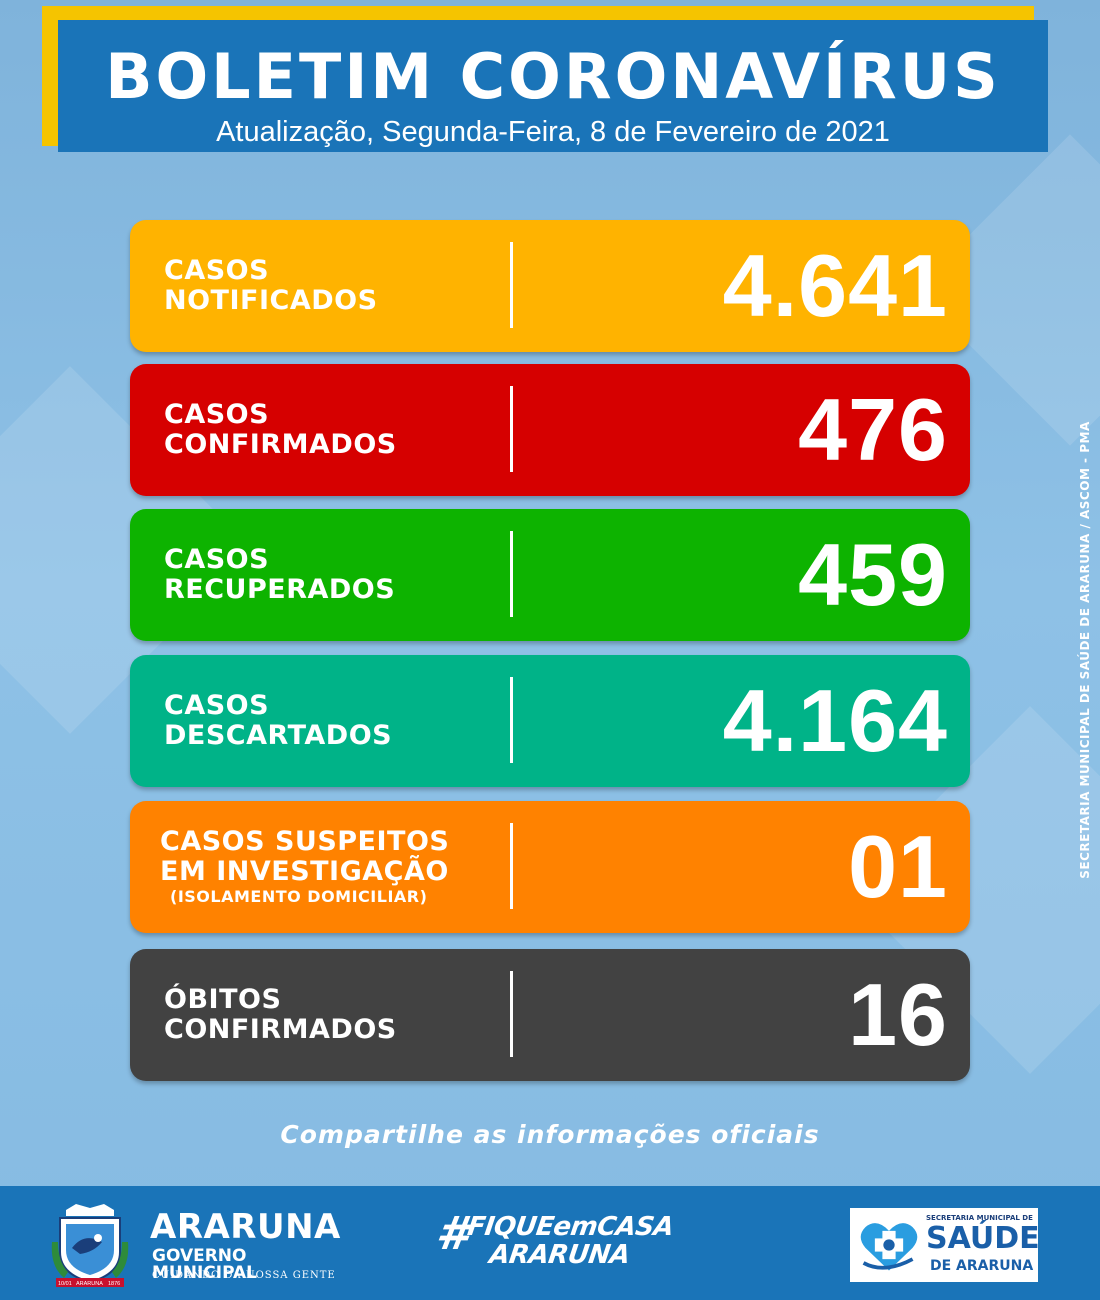 The width and height of the screenshot is (1100, 1300). What do you see at coordinates (305, 841) in the screenshot?
I see `card-label-line1: CASOS SUSPEITOS` at bounding box center [305, 841].